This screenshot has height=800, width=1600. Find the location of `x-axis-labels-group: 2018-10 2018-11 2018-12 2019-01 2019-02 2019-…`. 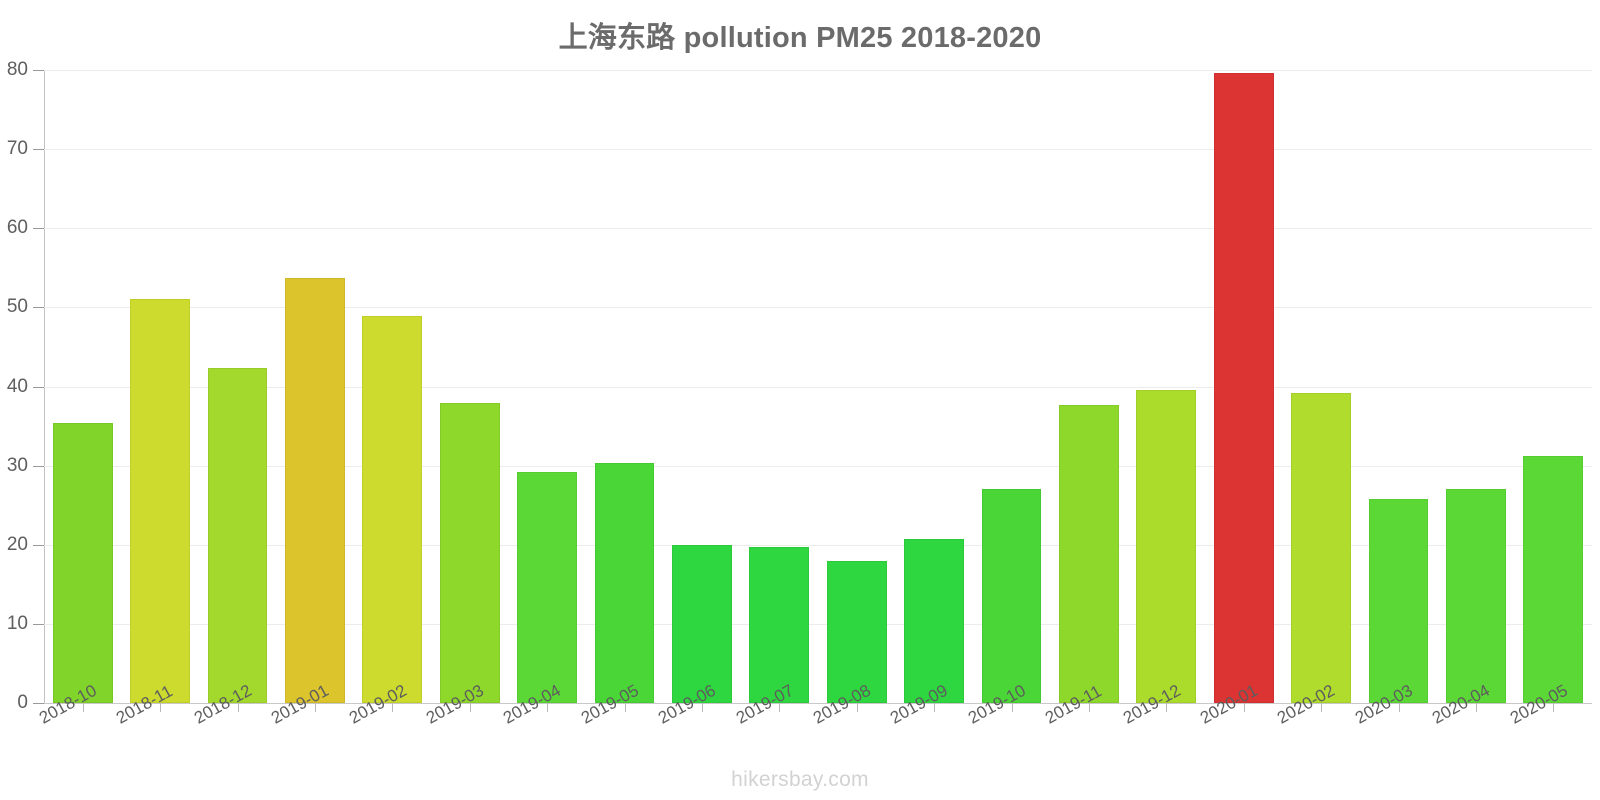

x-axis-labels-group: 2018-10 2018-11 2018-12 2019-01 2019-02 2019-… is located at coordinates (814, 737).